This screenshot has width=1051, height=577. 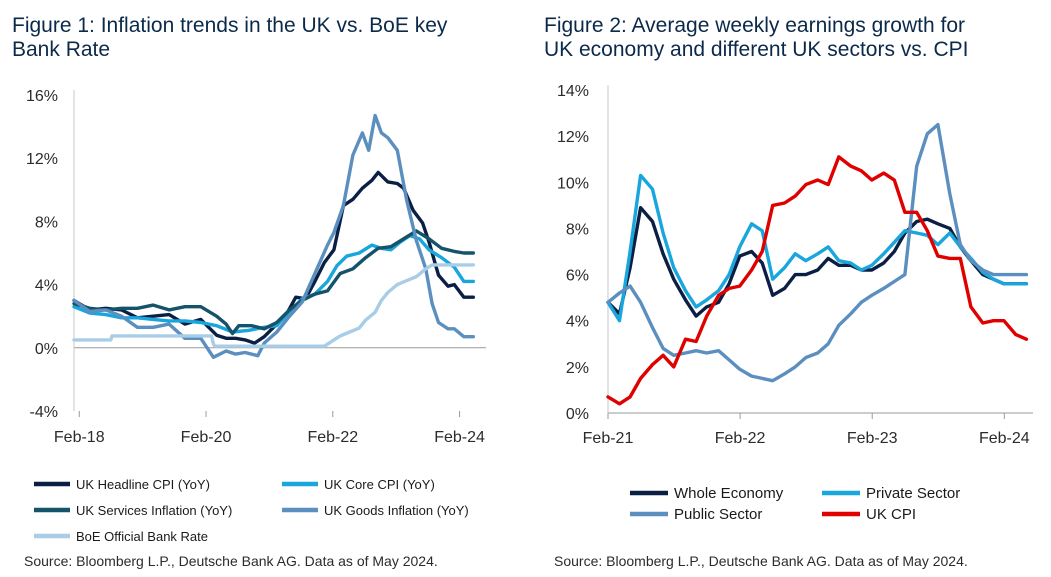 What do you see at coordinates (273, 257) in the screenshot?
I see `figure1-series-uk-headline-cpi-yoy` at bounding box center [273, 257].